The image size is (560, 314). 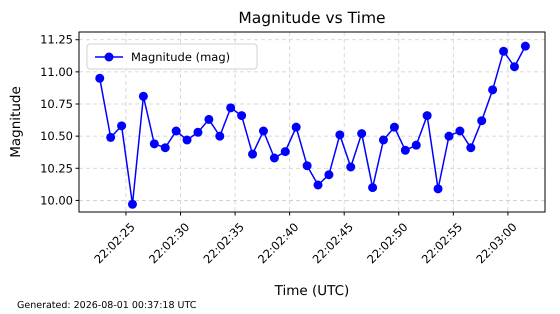 What do you see at coordinates (16, 122) in the screenshot?
I see `y-axis-title: Magnitude` at bounding box center [16, 122].